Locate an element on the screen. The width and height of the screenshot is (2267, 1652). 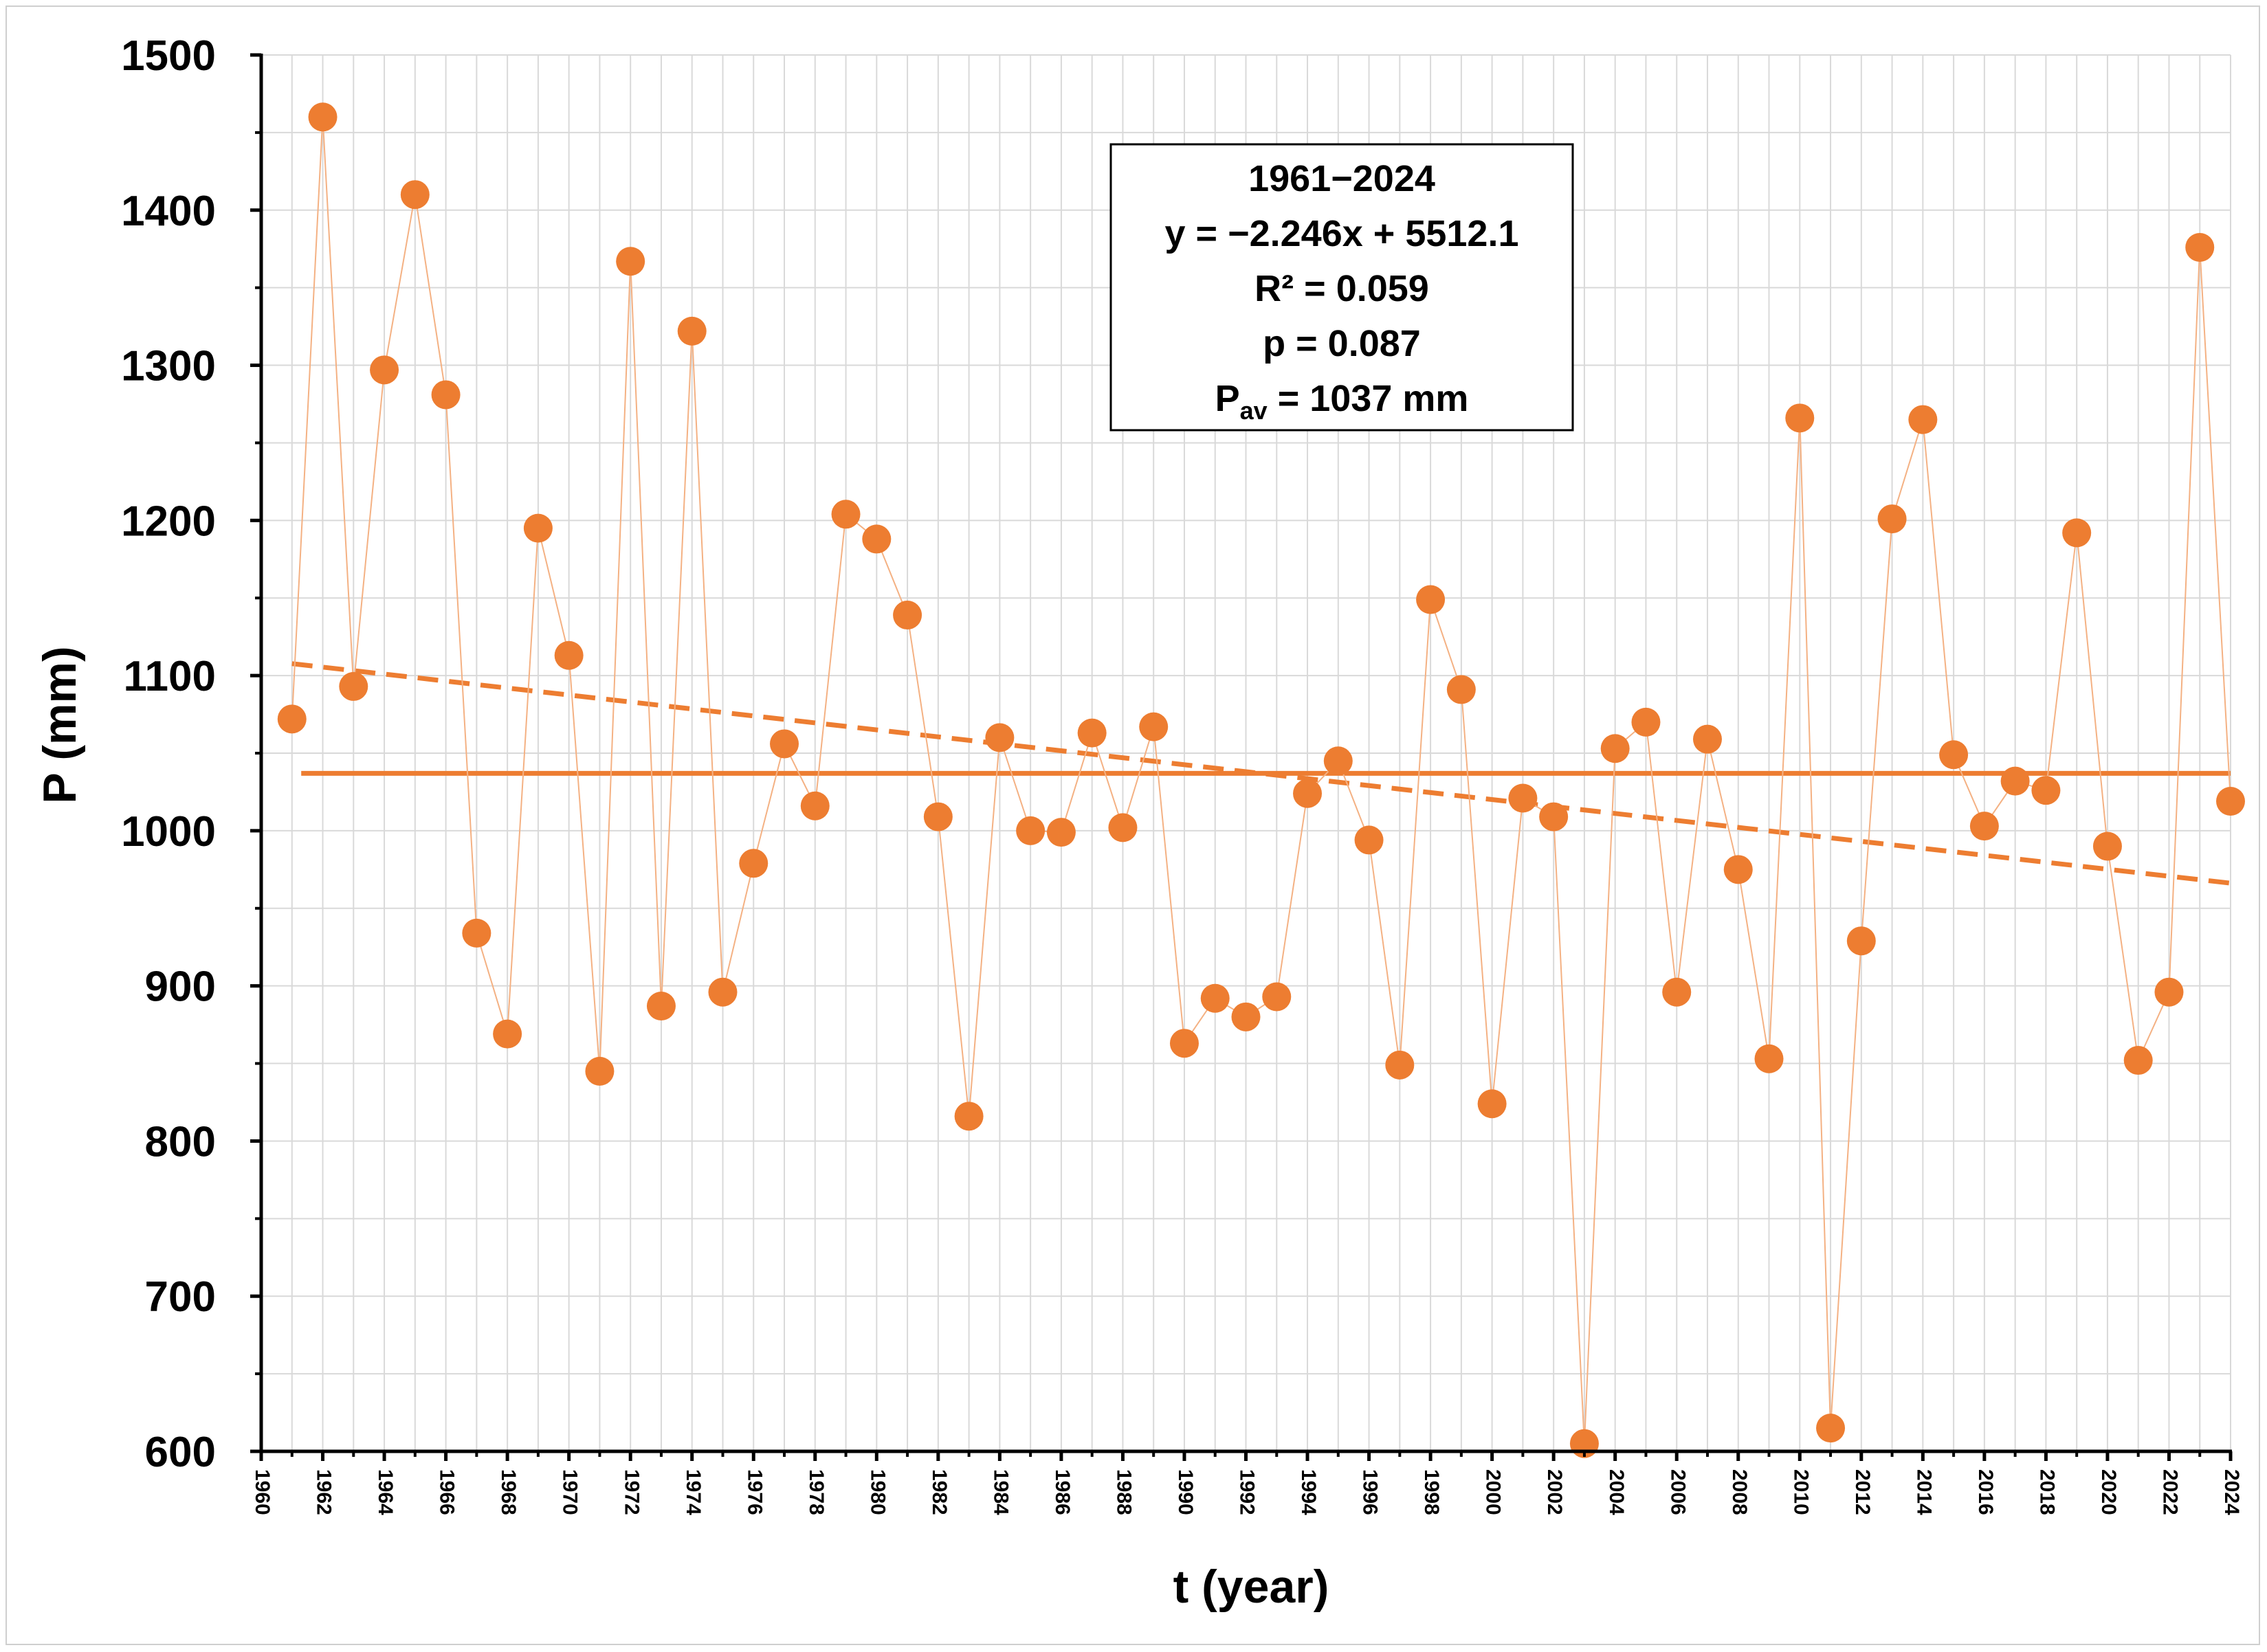
x-tick-label: 1992 is located at coordinates (1247, 1492).